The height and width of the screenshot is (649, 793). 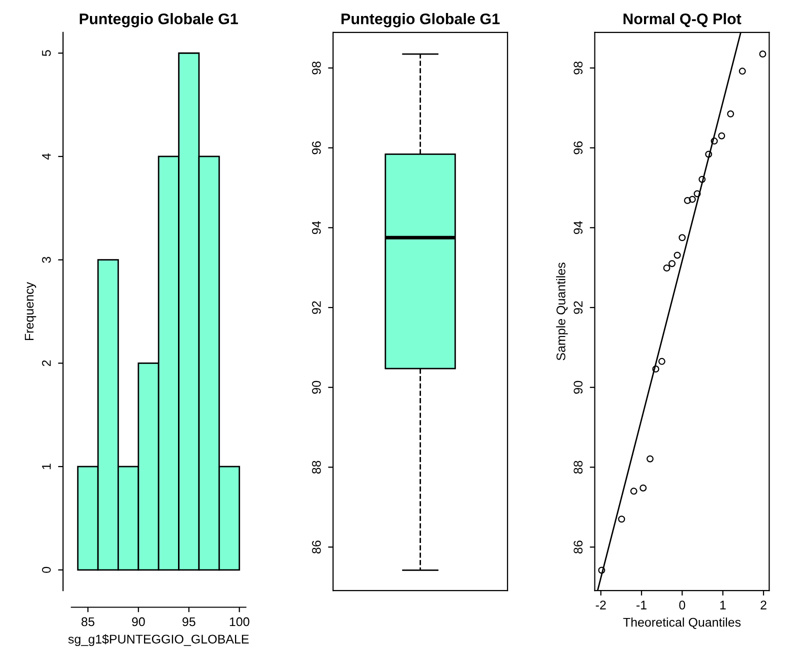 I want to click on y-tick-label: 4, so click(x=46, y=156).